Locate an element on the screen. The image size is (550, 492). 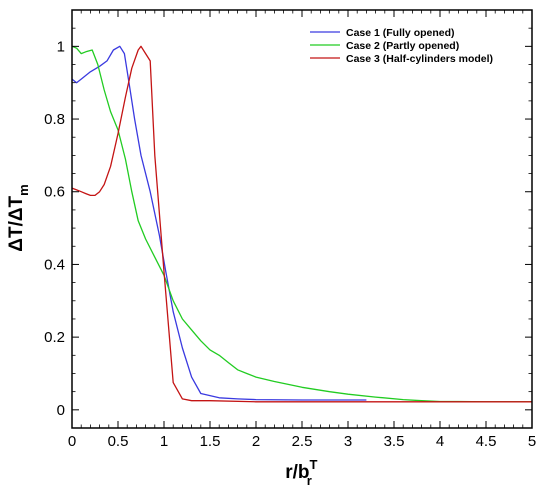
x-tick-label: 3 is located at coordinates (348, 441).